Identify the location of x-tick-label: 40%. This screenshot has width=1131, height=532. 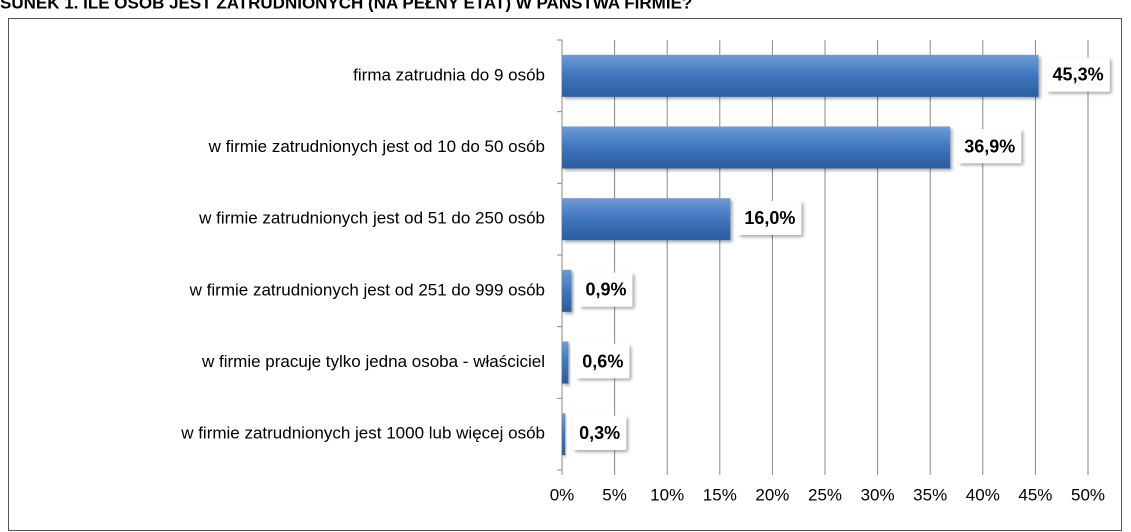
(983, 494).